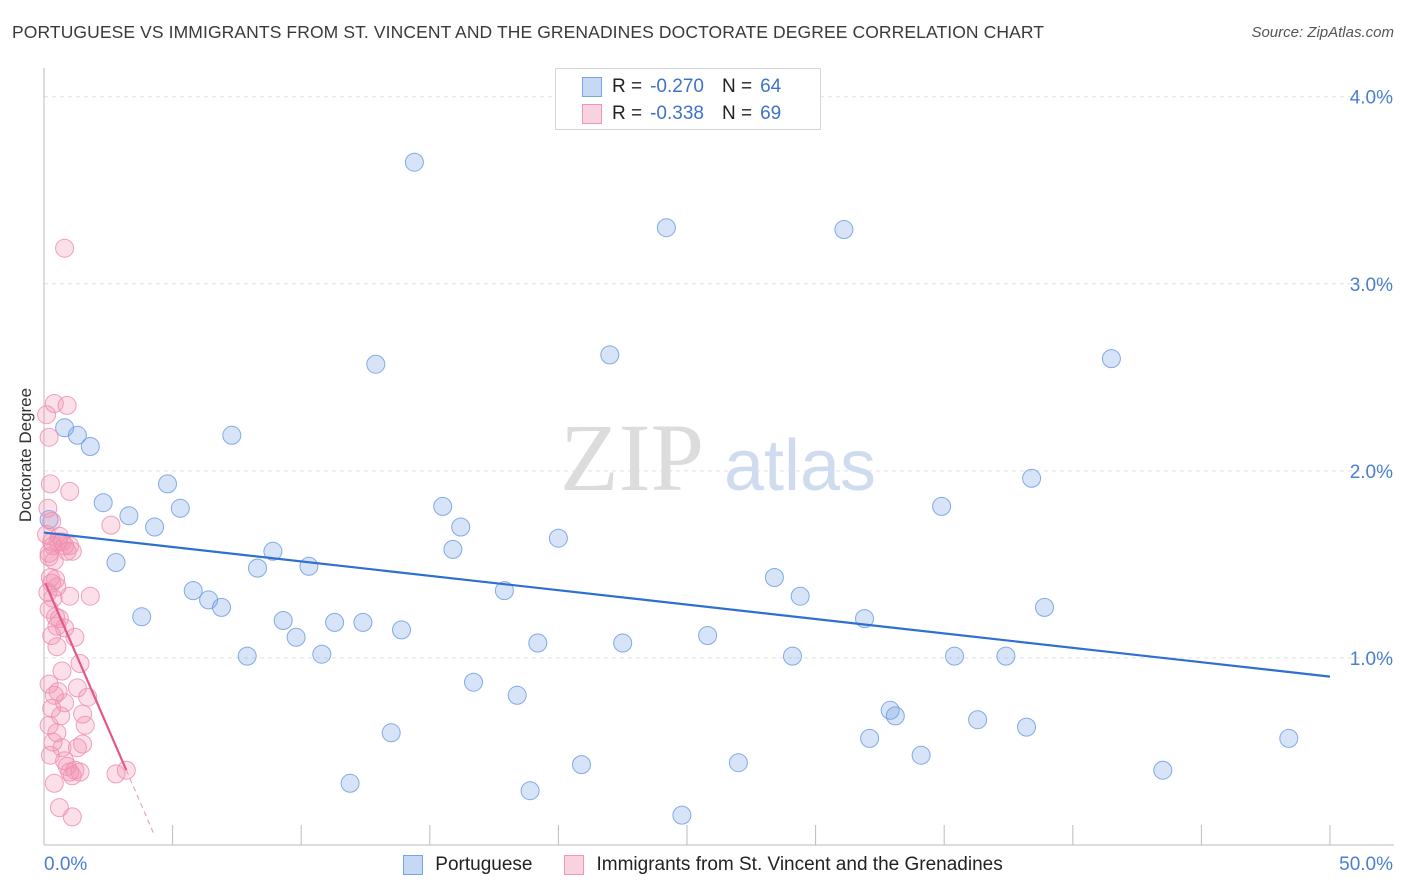  Describe the element at coordinates (65, 864) in the screenshot. I see `x-tick-label: 0.0%` at that location.